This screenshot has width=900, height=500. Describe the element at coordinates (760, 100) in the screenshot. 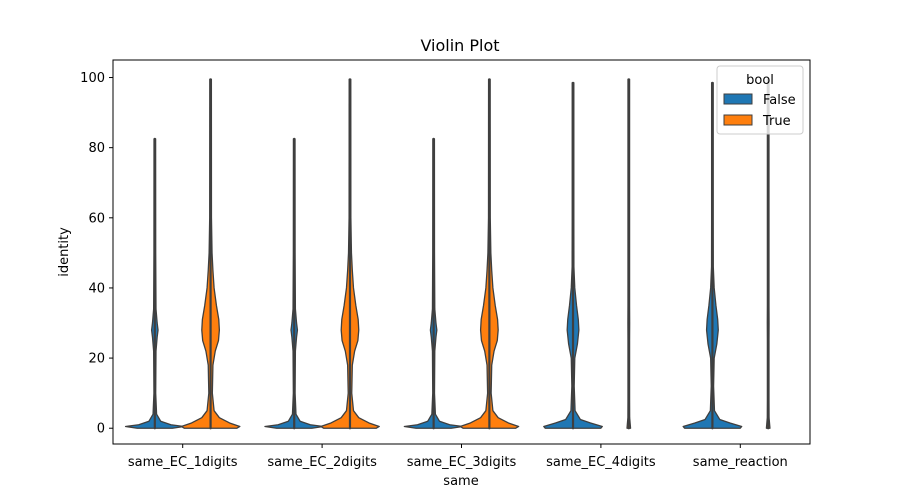

I see `legend: bool False True` at that location.